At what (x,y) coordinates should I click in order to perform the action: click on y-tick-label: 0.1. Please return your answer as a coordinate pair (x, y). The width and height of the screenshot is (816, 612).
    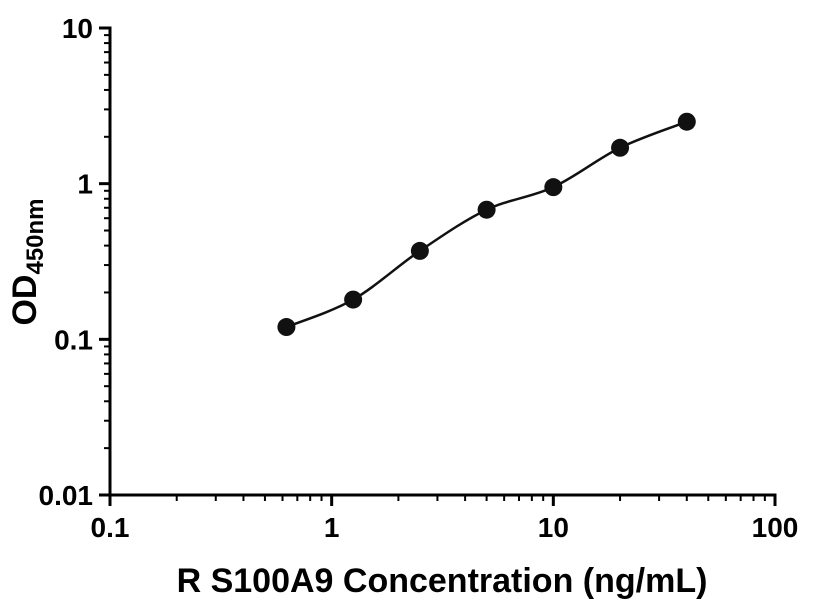
    Looking at the image, I should click on (73, 339).